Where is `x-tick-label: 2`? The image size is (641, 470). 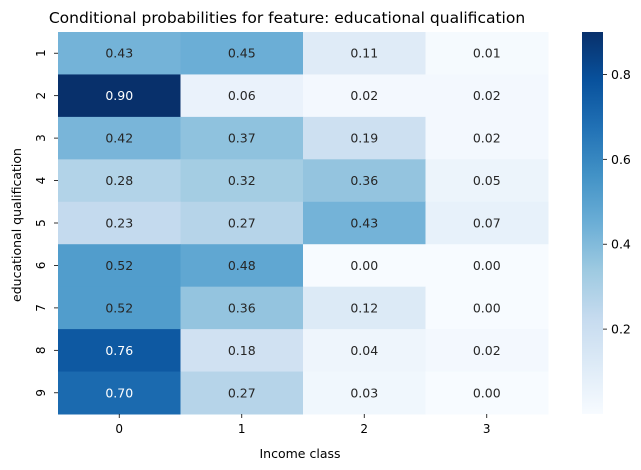
x-tick-label: 2 is located at coordinates (364, 429).